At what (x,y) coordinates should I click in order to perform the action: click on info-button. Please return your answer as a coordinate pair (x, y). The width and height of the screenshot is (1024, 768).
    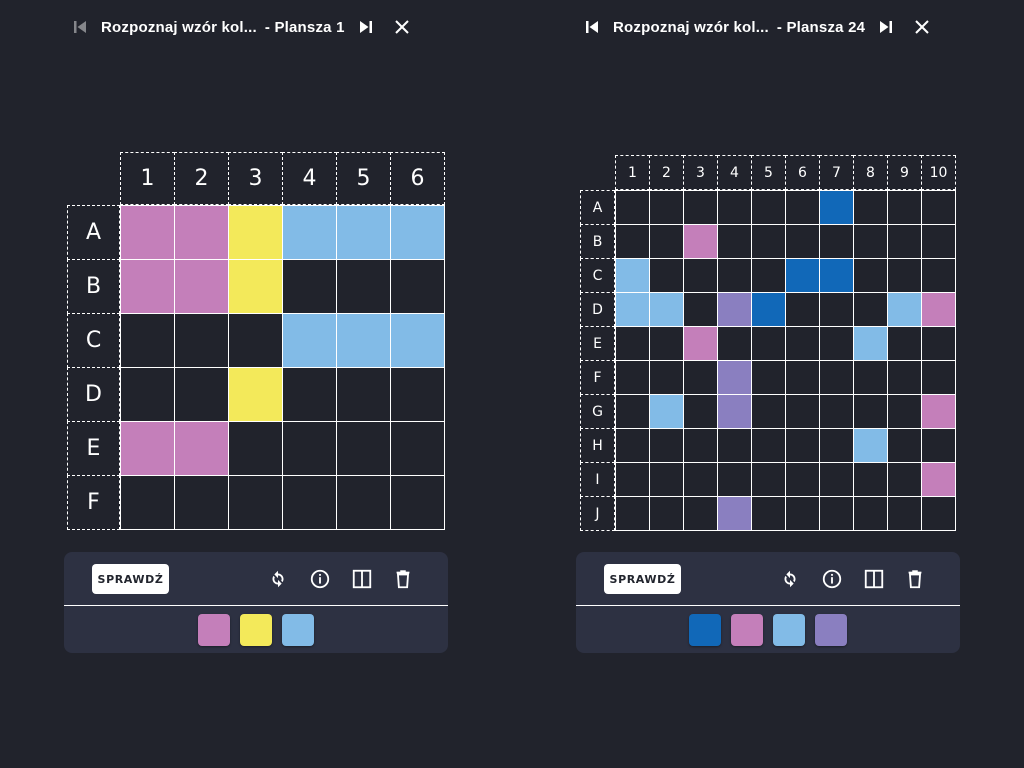
    Looking at the image, I should click on (832, 579).